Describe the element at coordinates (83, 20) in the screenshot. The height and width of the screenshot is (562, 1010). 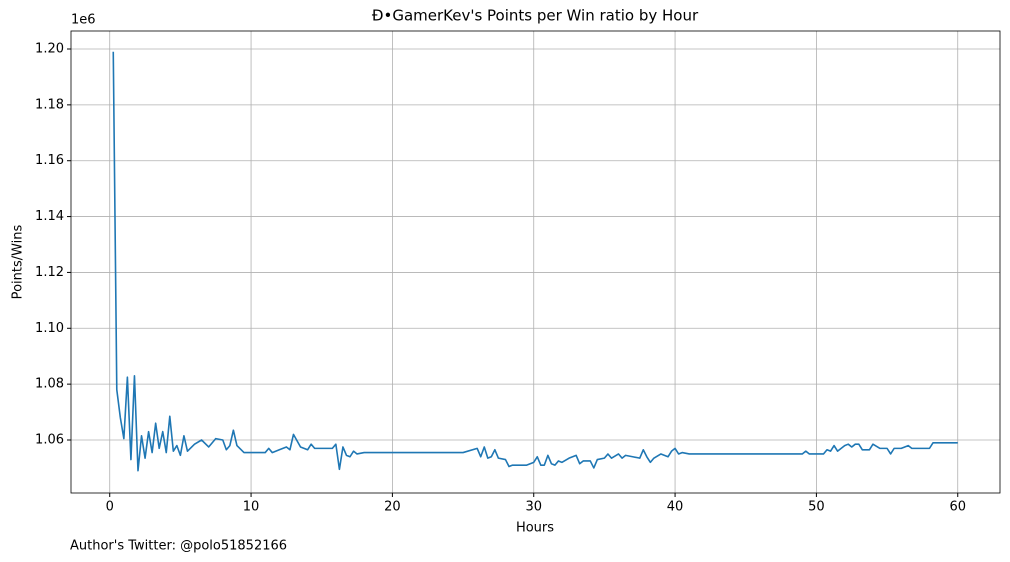
I see `y-offset-label: 1e6` at that location.